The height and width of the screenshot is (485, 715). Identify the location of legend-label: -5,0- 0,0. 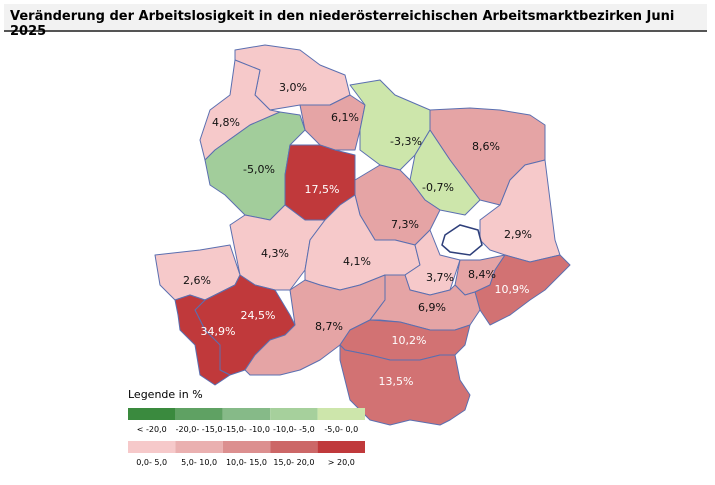
(341, 429).